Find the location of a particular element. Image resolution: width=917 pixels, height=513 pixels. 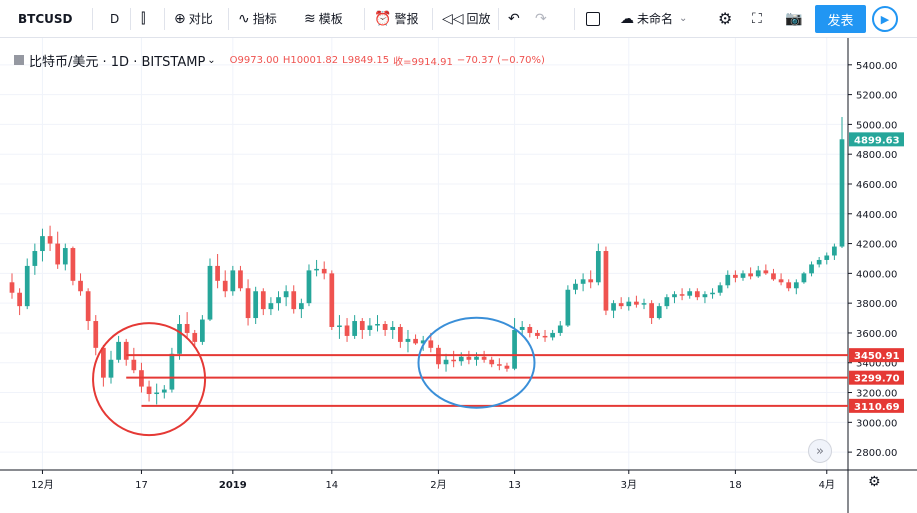

scroll-to-realtime-button: » is located at coordinates (820, 451).